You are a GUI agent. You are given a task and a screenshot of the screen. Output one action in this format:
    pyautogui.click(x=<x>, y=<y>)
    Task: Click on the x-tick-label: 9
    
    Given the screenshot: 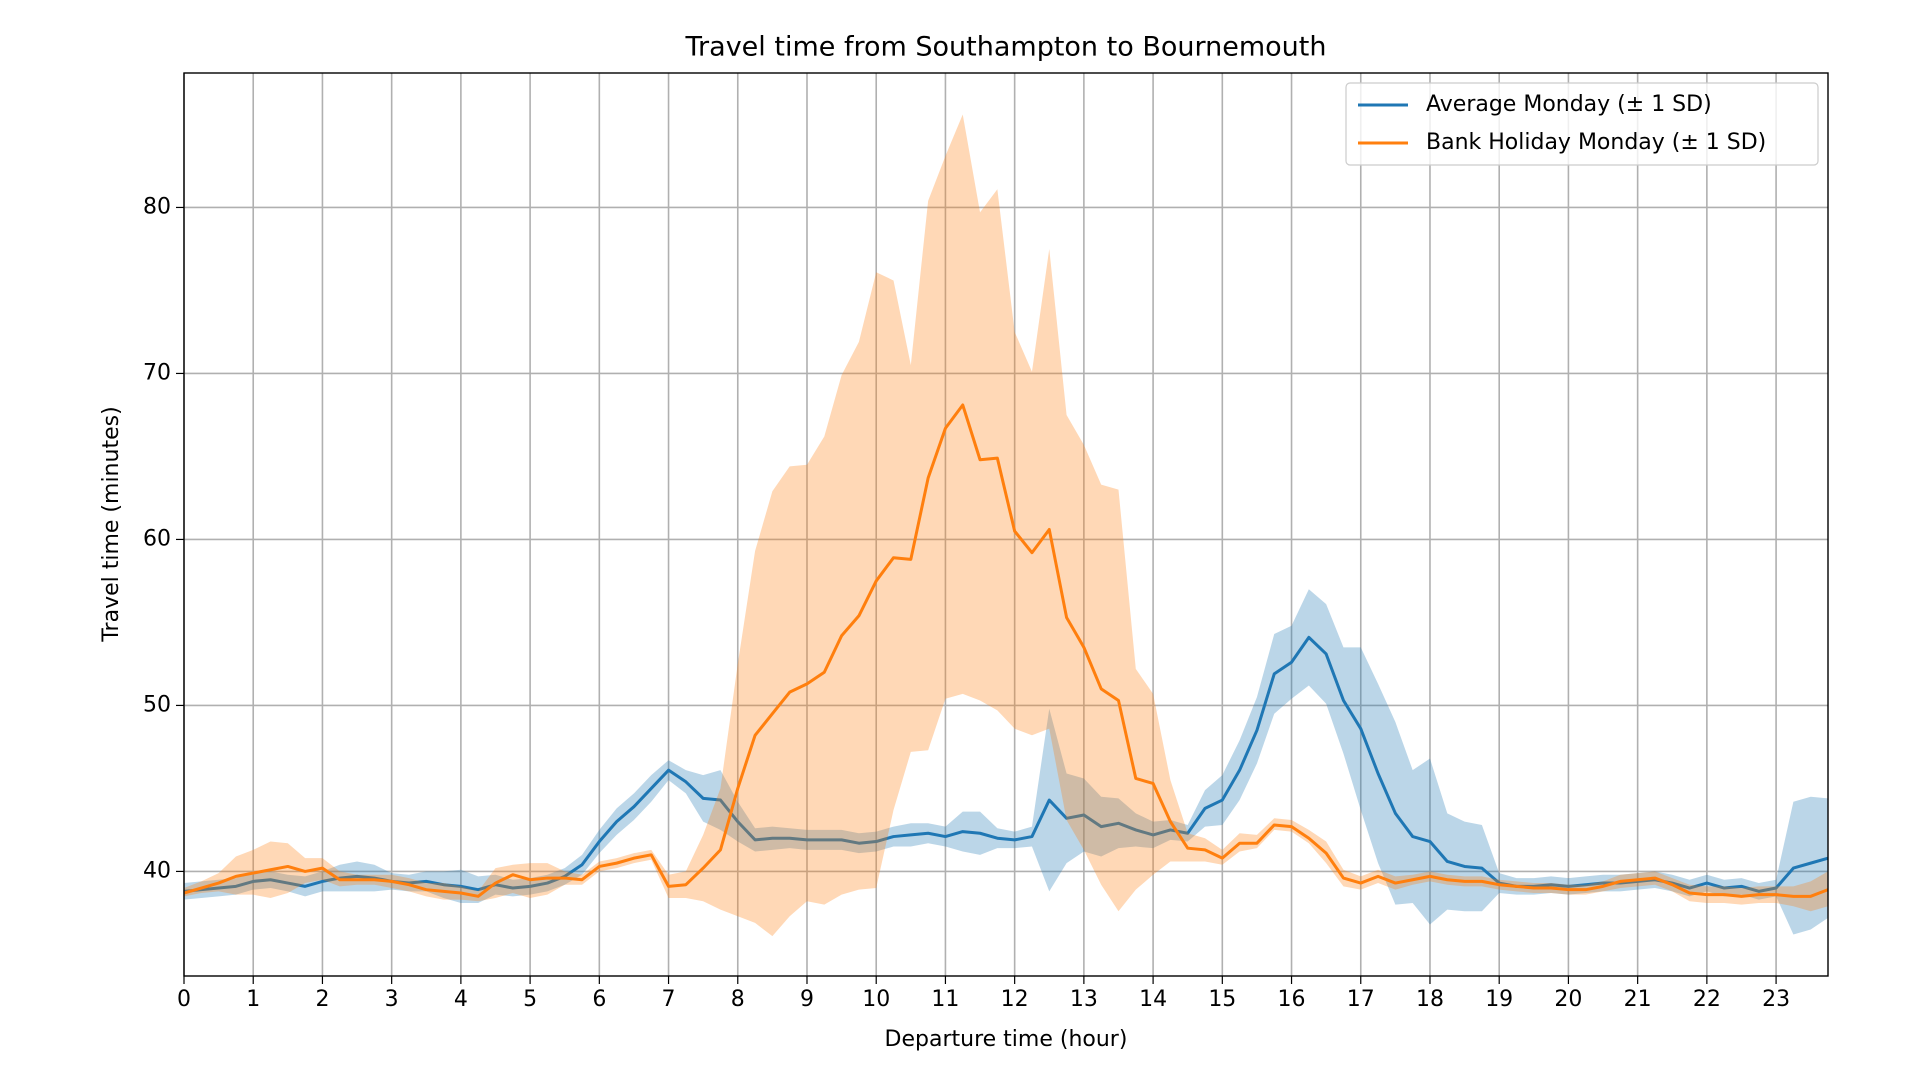 What is the action you would take?
    pyautogui.click(x=807, y=999)
    